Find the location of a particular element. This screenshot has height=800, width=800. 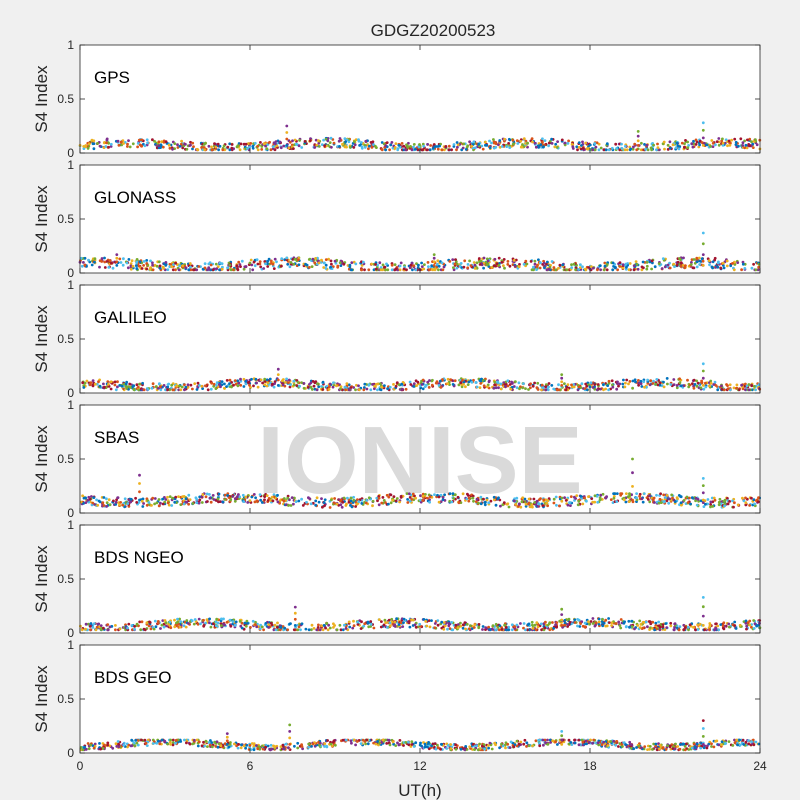

scatter-points is located at coordinates (420, 483).